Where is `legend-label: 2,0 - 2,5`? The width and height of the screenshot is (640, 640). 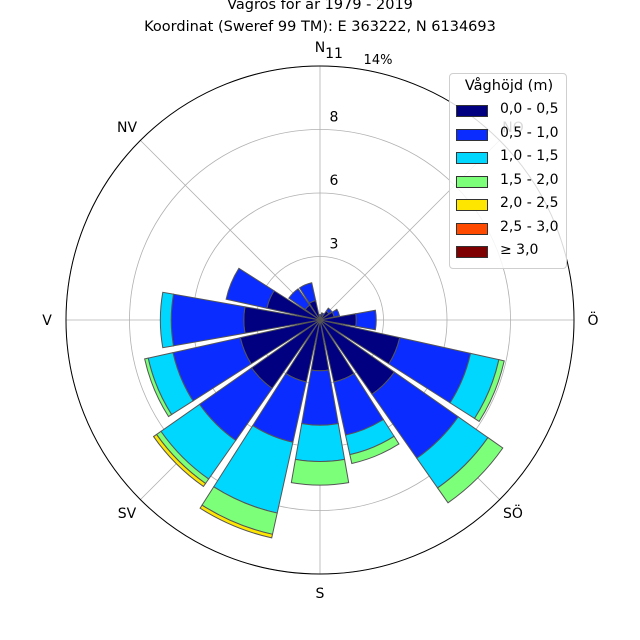 legend-label: 2,0 - 2,5 is located at coordinates (529, 203).